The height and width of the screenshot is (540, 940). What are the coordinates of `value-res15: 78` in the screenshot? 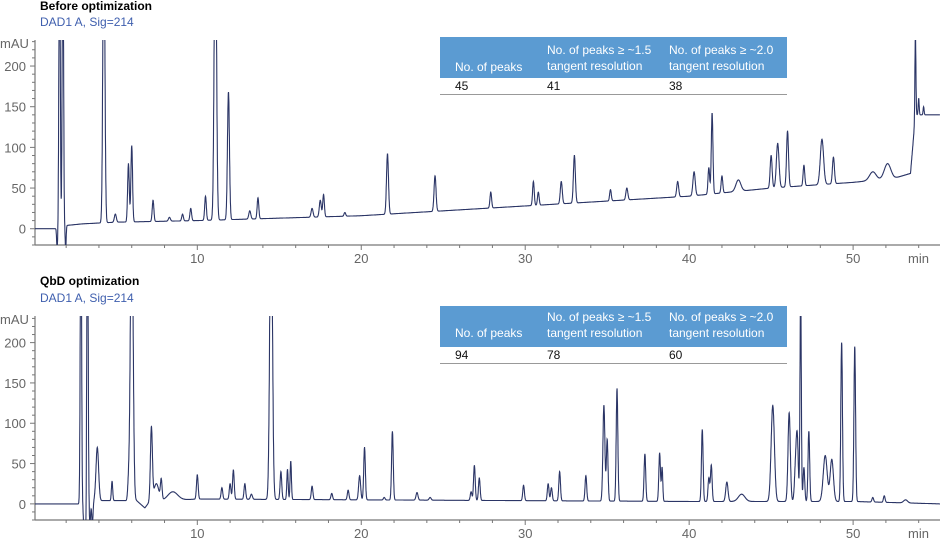 It's located at (554, 355).